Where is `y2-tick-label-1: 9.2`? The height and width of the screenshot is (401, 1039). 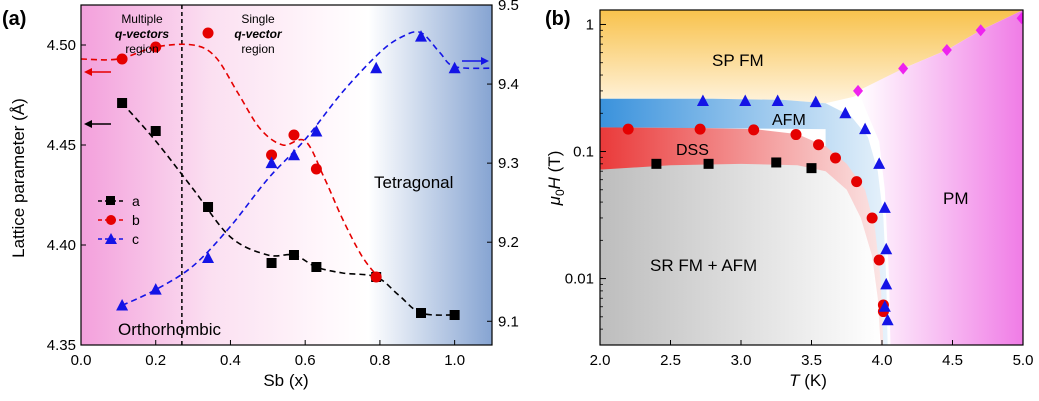
y2-tick-label-1: 9.2 is located at coordinates (508, 242).